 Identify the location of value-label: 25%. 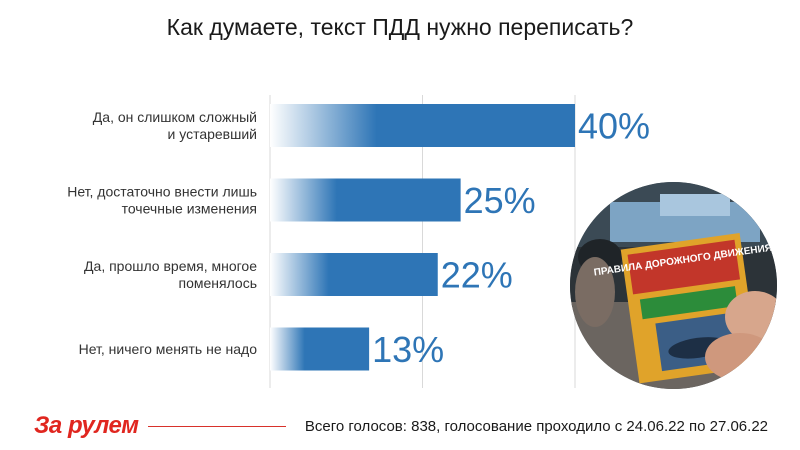
(500, 200).